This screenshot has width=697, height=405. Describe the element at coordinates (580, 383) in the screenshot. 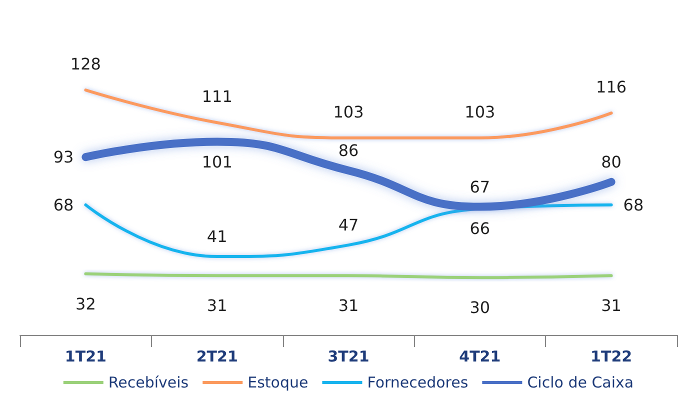

I see `legend-label: Ciclo de Caixa` at that location.